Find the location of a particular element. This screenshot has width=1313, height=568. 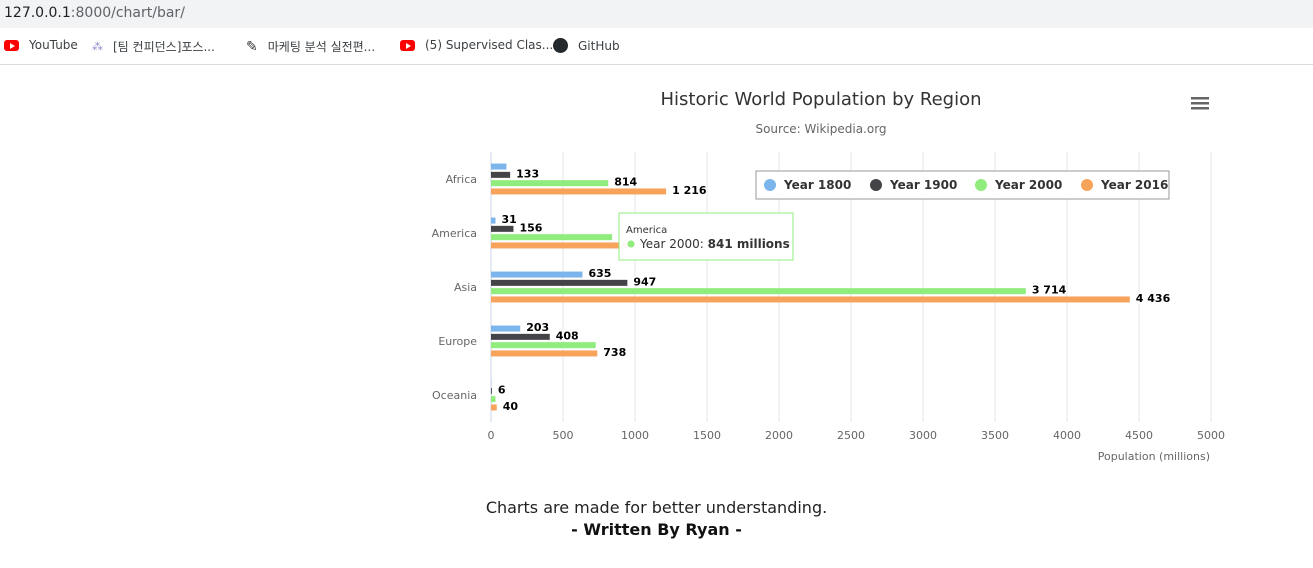

data-label: 31 is located at coordinates (508, 219).